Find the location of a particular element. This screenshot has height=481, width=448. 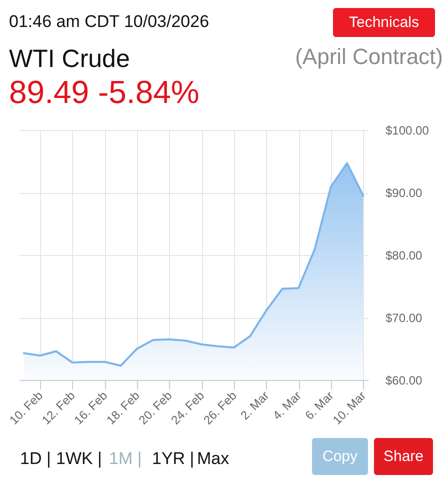

text: Copy is located at coordinates (340, 456).